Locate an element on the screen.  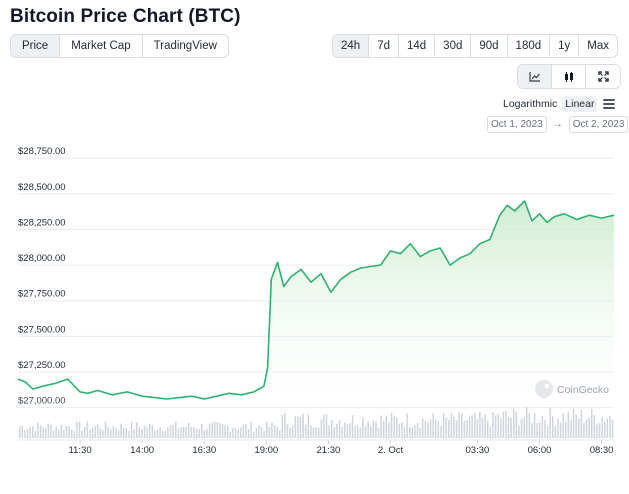
range-max: Max is located at coordinates (598, 46).